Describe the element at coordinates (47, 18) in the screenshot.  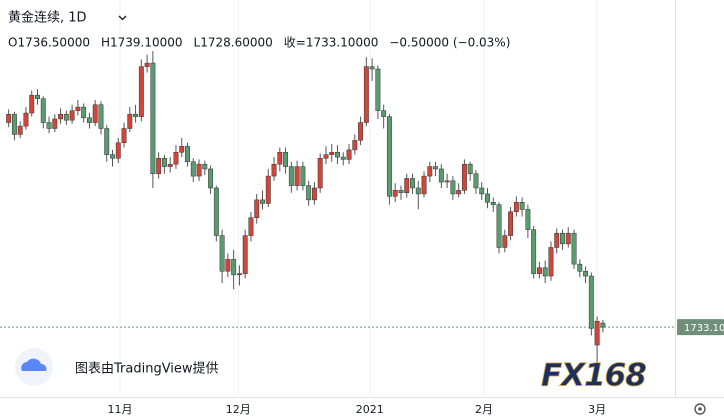
I see `symbol-title: 黄金连续, 1D` at that location.